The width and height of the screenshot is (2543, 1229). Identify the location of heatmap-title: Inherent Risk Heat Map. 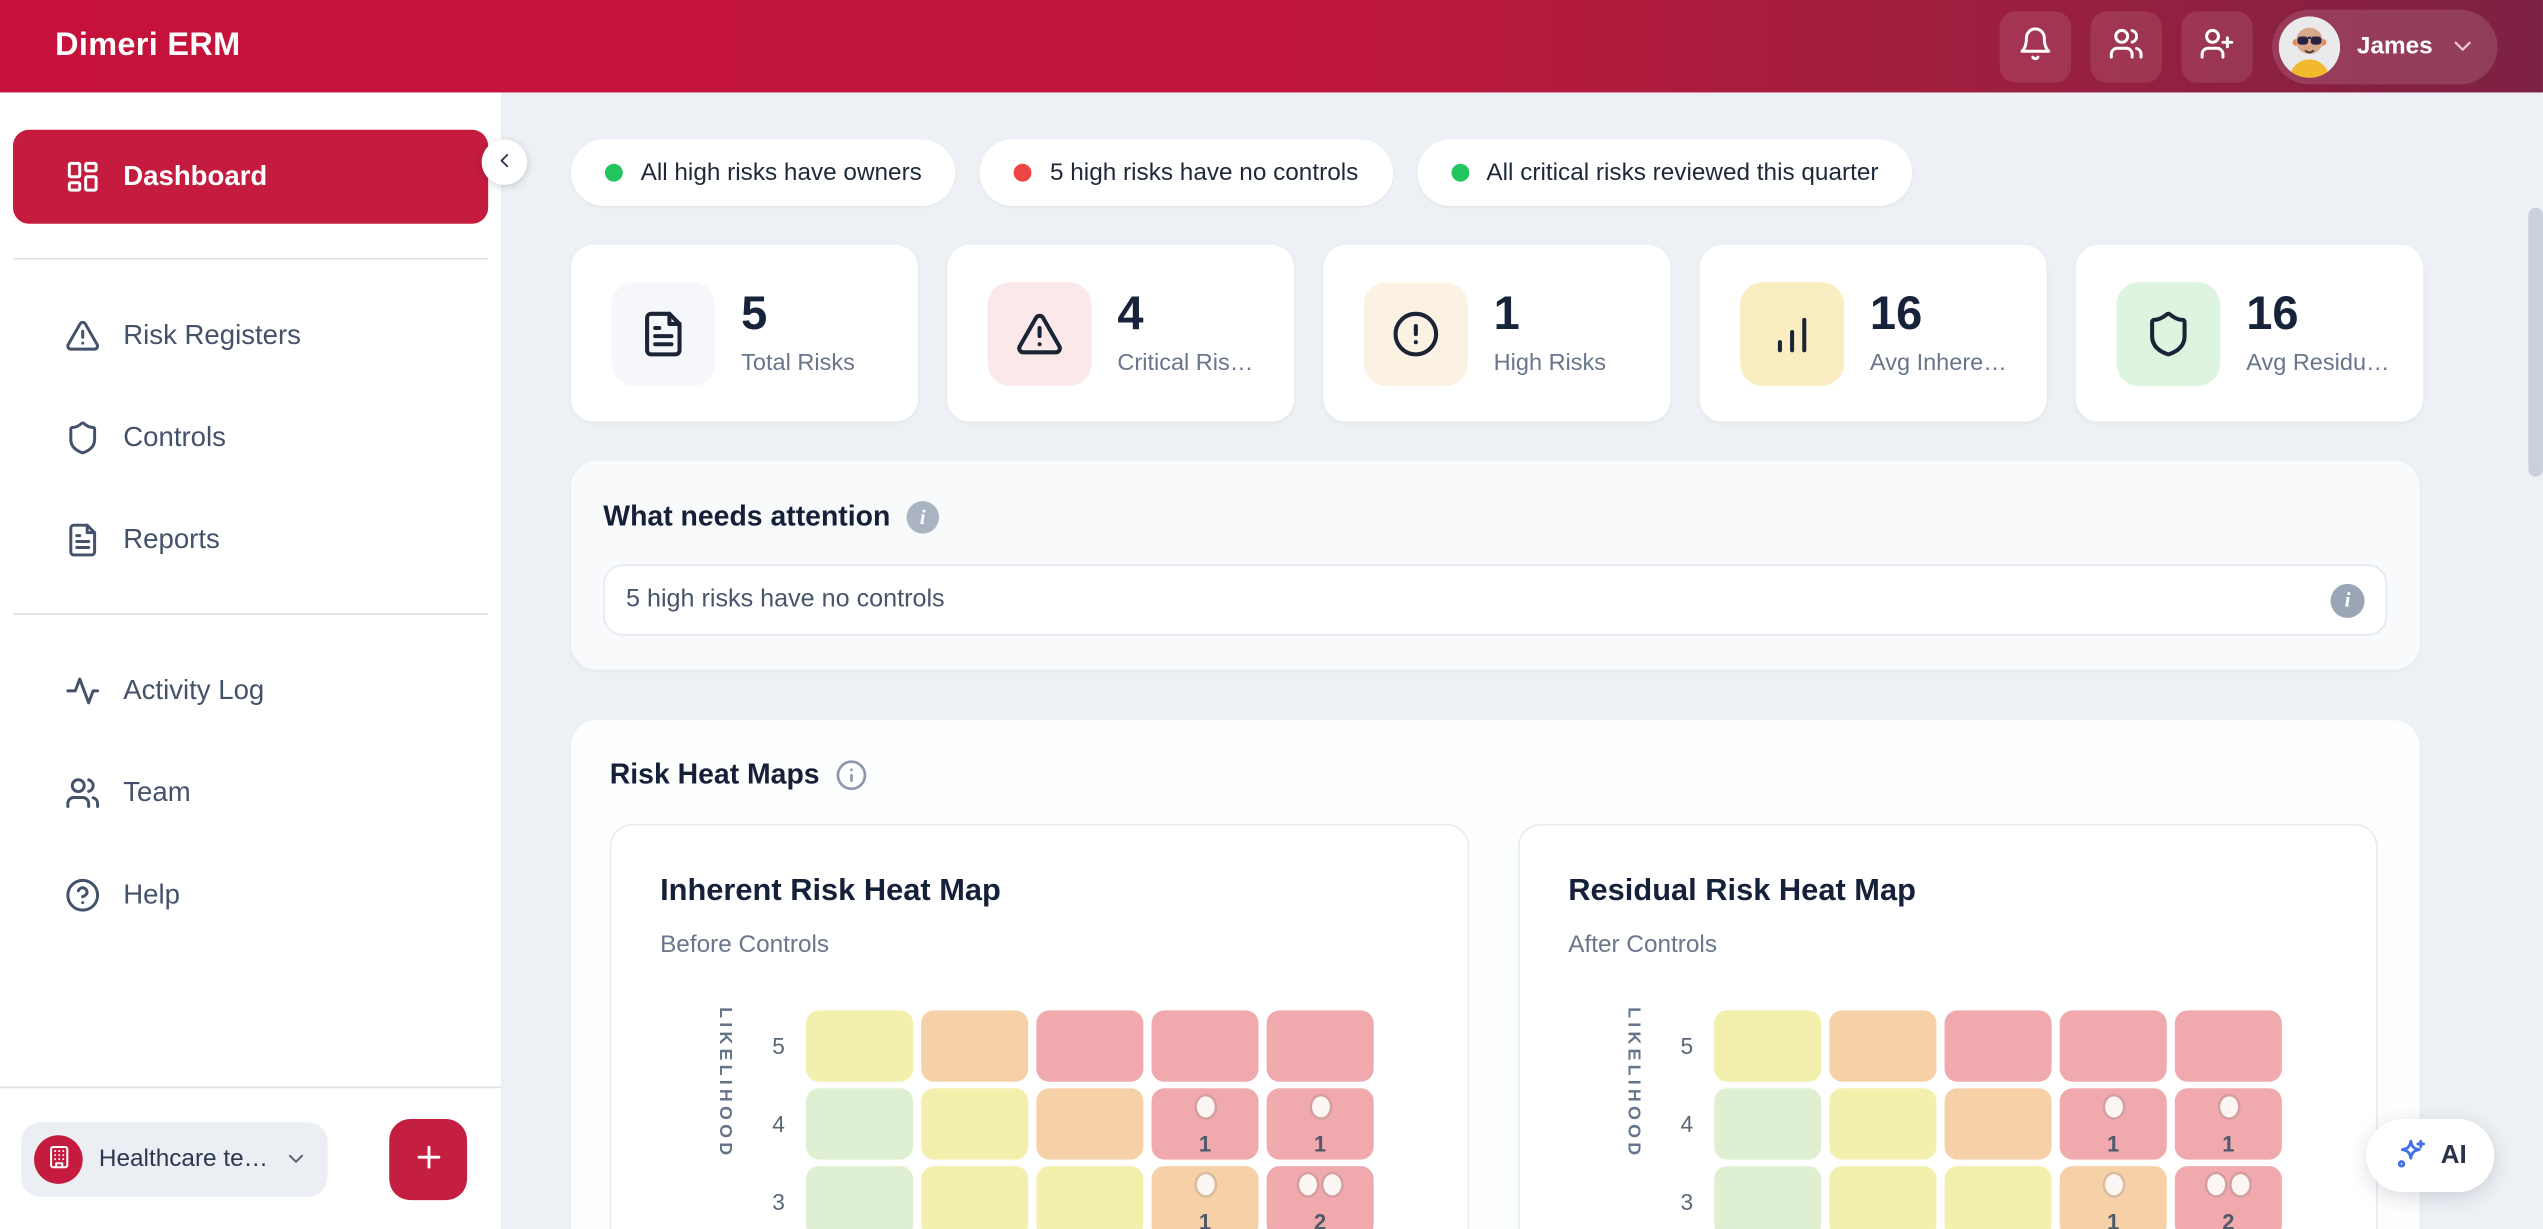
(830, 891).